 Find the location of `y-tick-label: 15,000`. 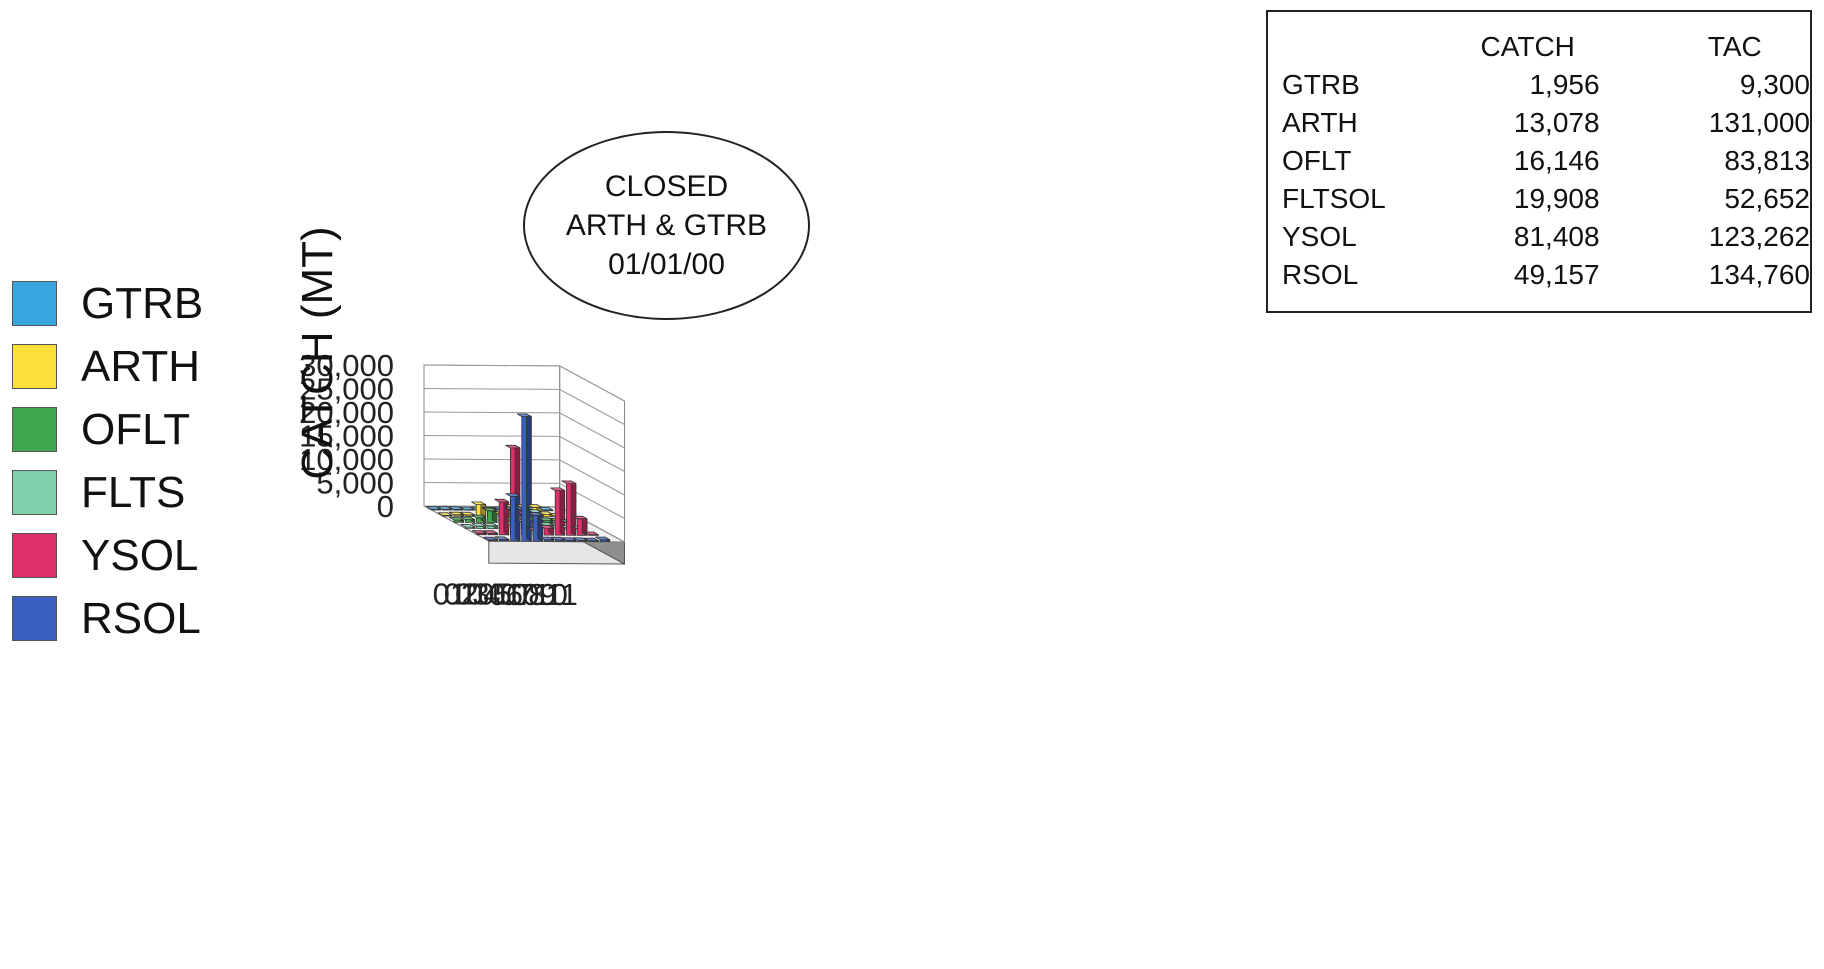

y-tick-label: 15,000 is located at coordinates (346, 436).